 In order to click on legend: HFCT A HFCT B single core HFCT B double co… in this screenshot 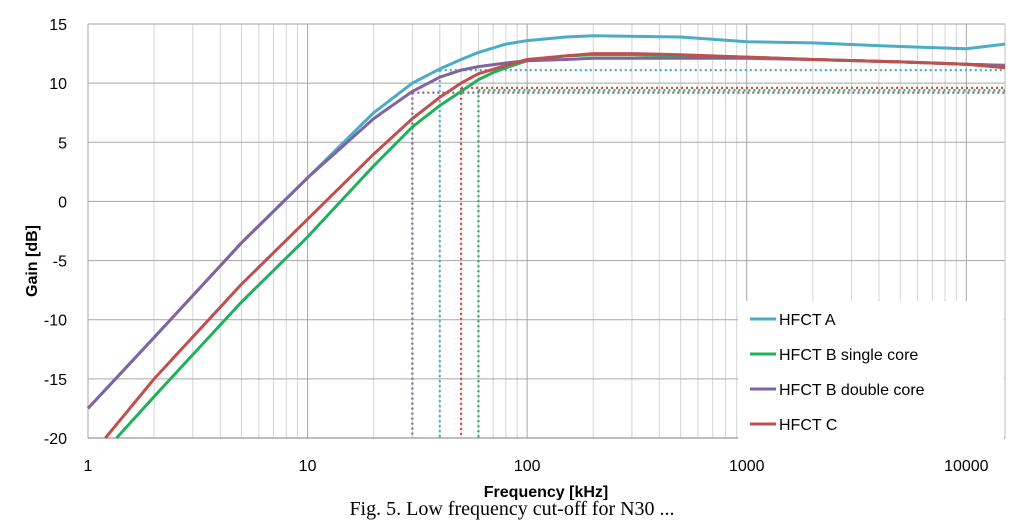, I will do `click(871, 371)`.